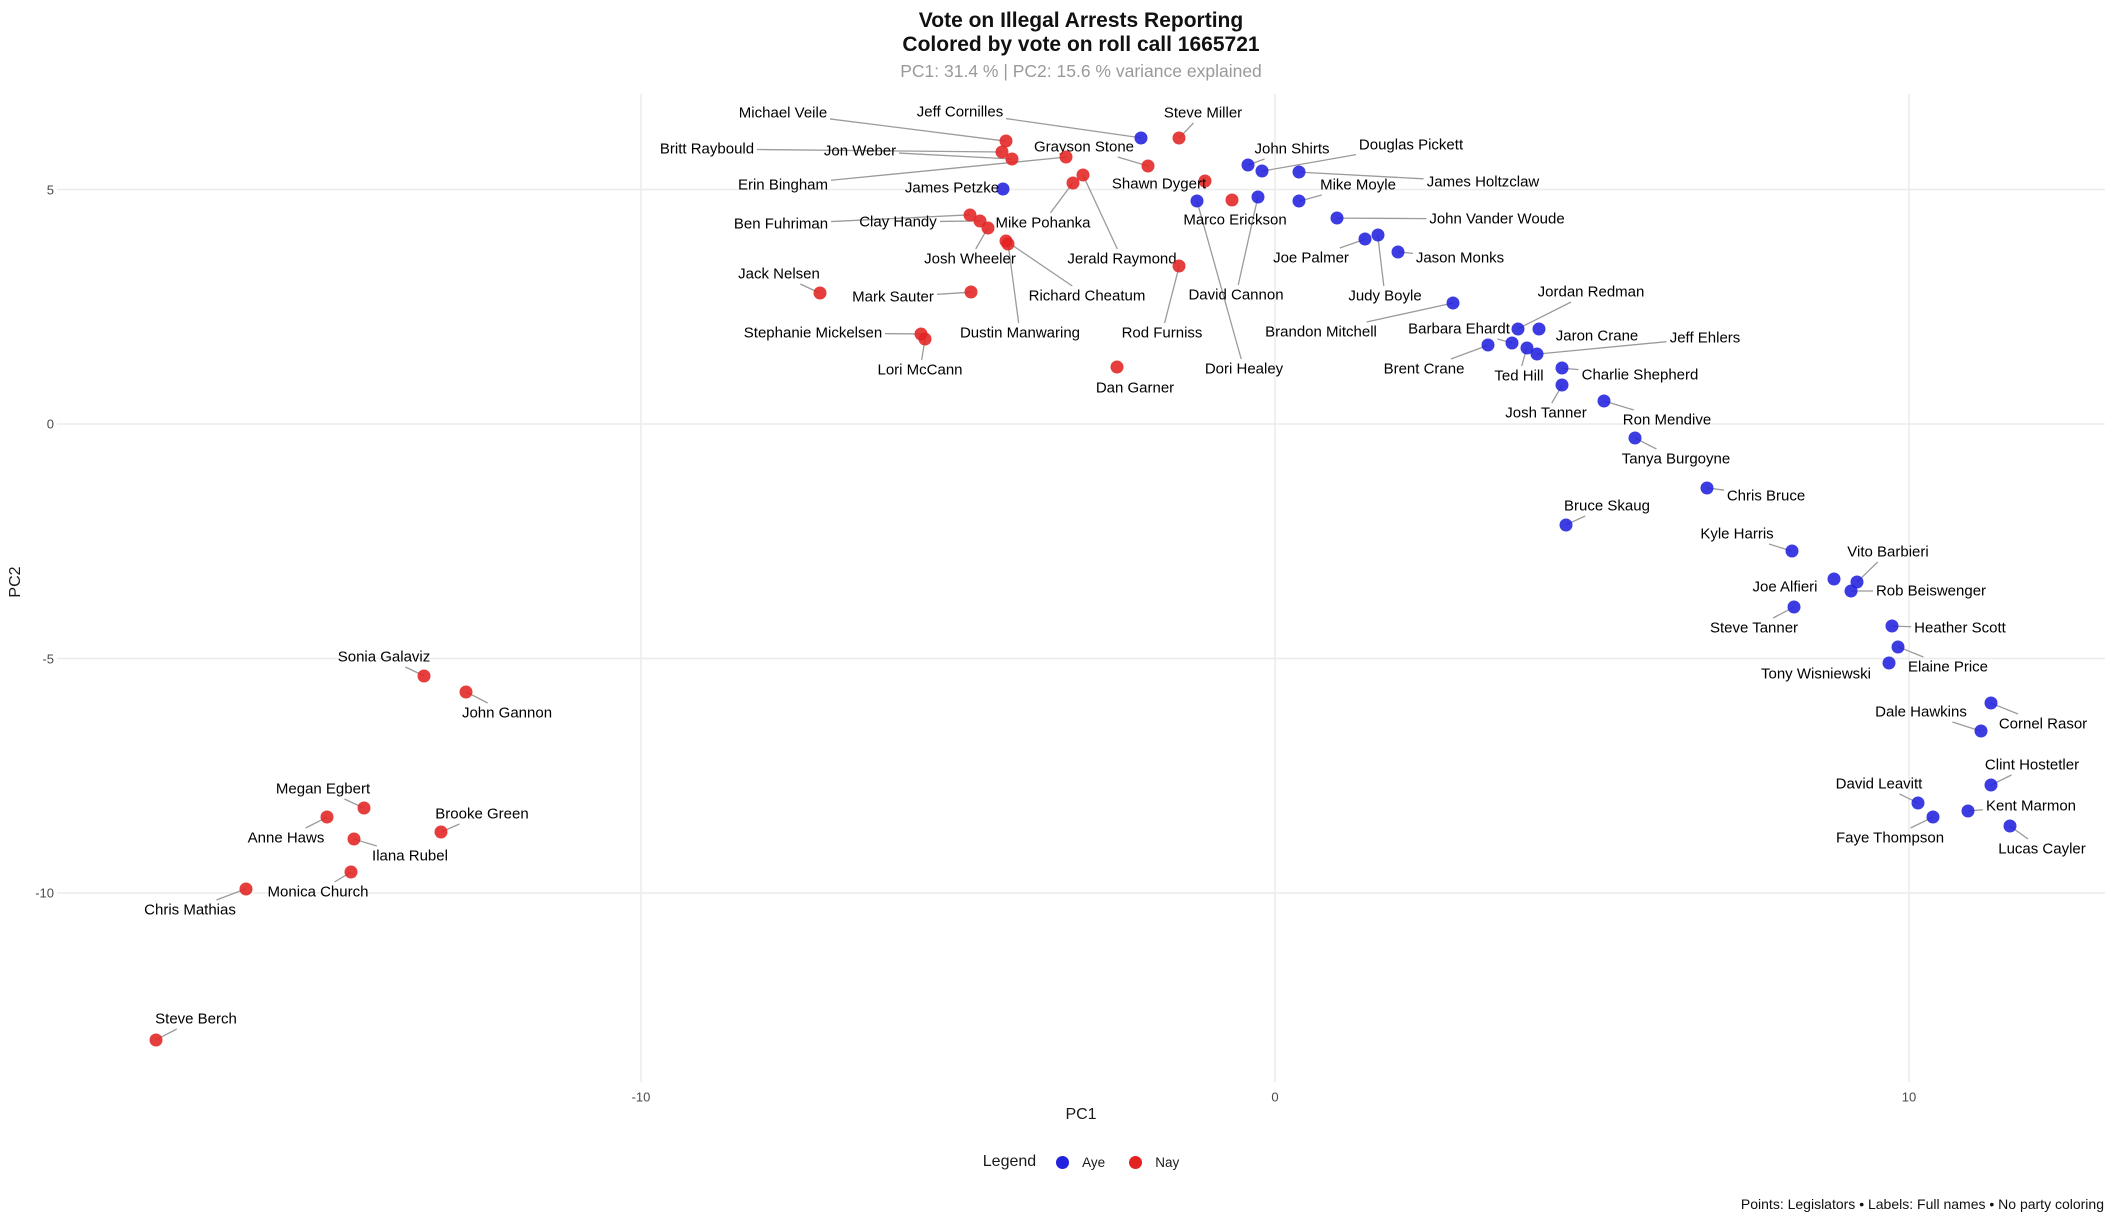 This screenshot has height=1222, width=2112. What do you see at coordinates (354, 839) in the screenshot?
I see `point-ilana-rubel` at bounding box center [354, 839].